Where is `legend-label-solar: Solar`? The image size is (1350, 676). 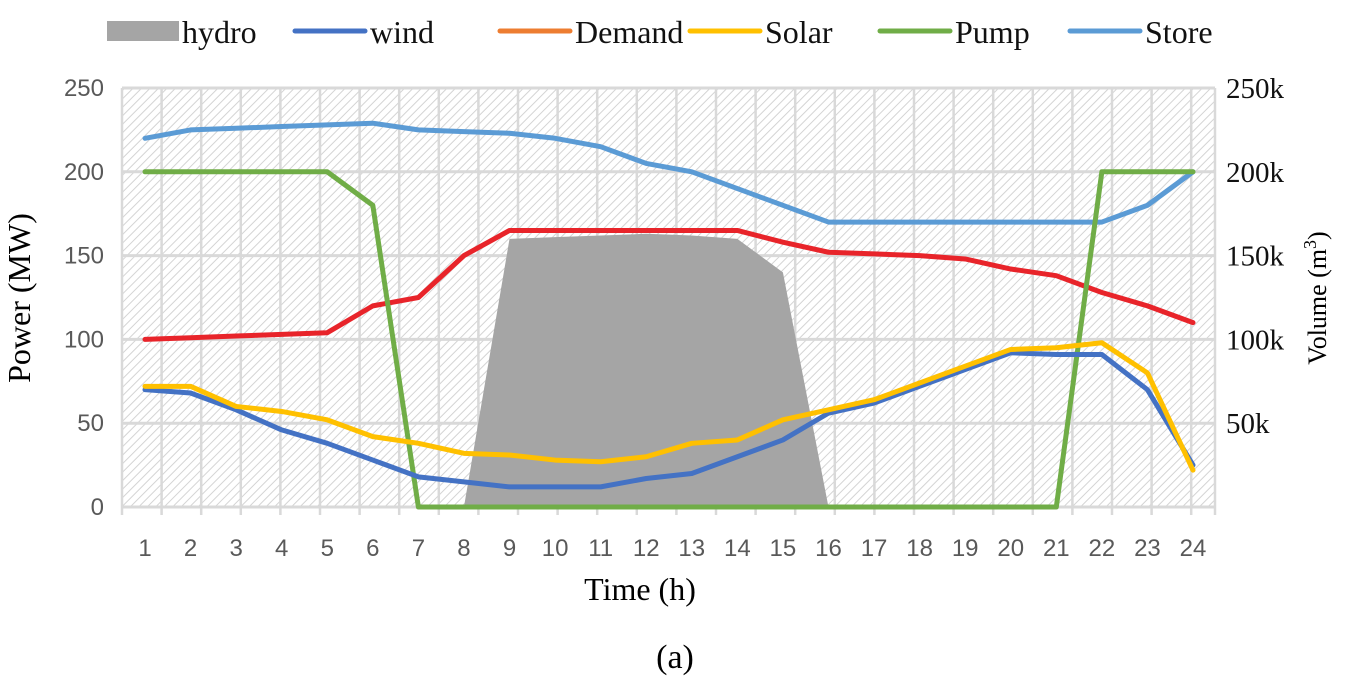 legend-label-solar: Solar is located at coordinates (799, 32).